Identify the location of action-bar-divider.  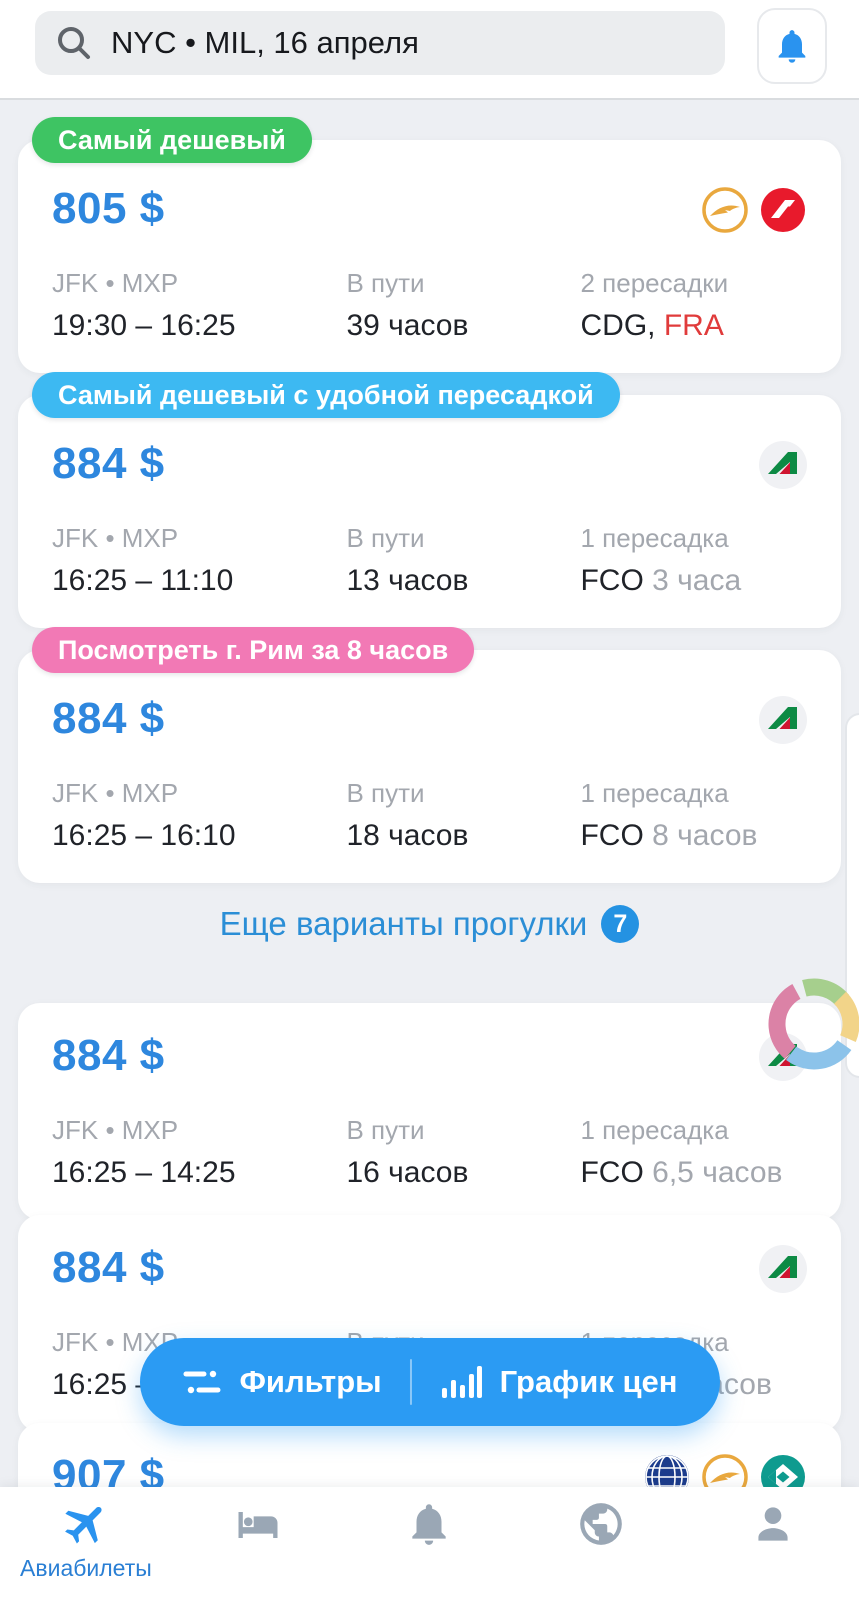
(410, 1382).